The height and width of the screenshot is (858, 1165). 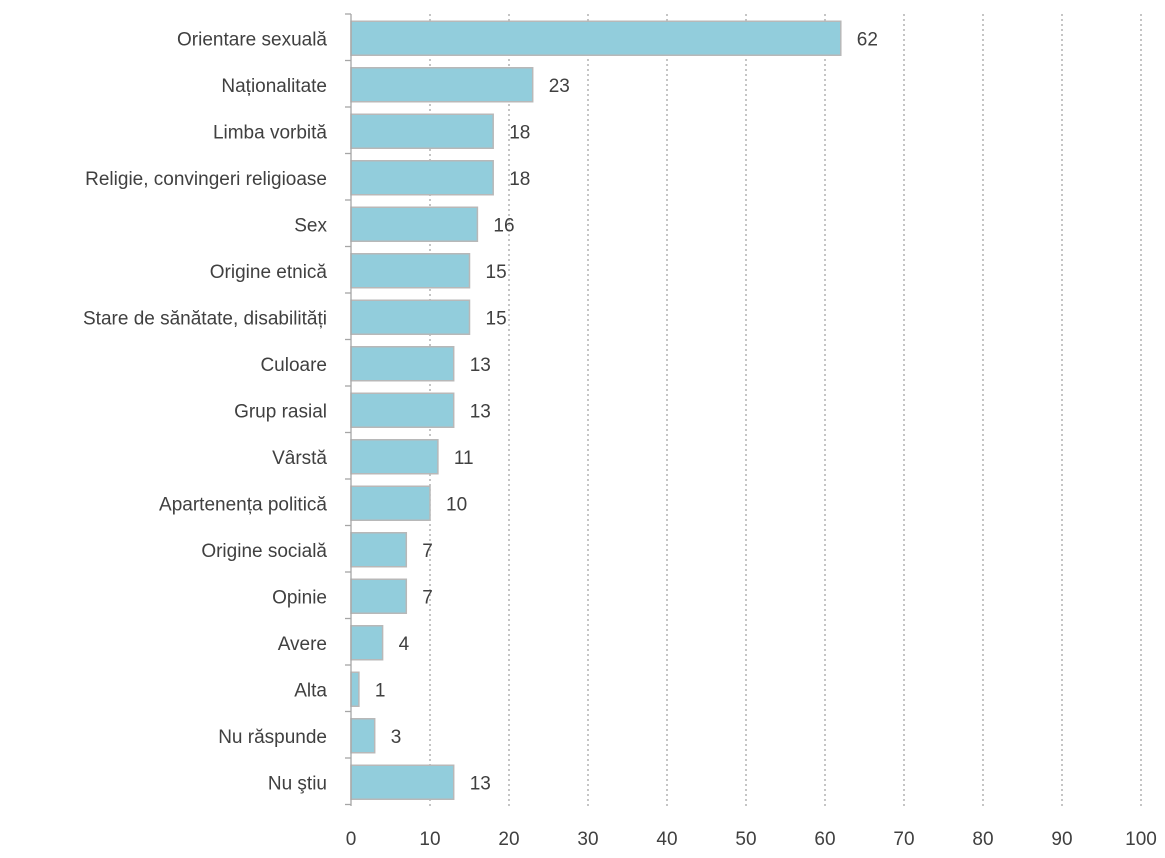 I want to click on category-label: Orientare sexuală, so click(x=252, y=39).